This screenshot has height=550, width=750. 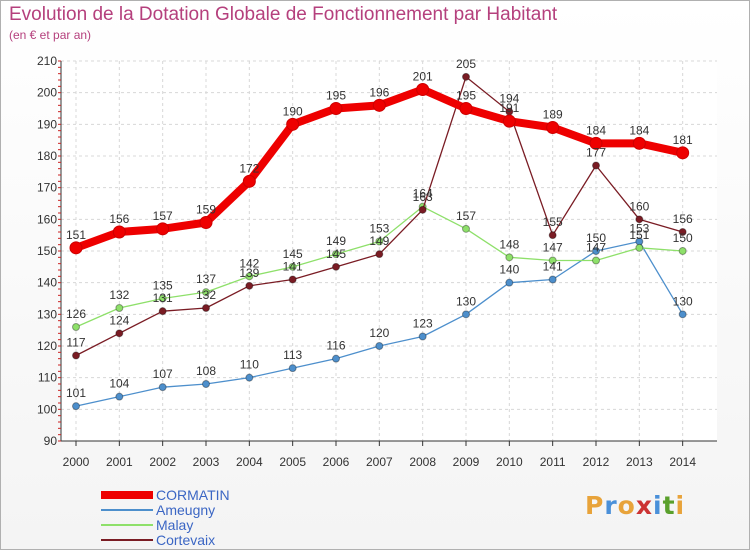 What do you see at coordinates (683, 301) in the screenshot?
I see `data-label-ameugny: 130` at bounding box center [683, 301].